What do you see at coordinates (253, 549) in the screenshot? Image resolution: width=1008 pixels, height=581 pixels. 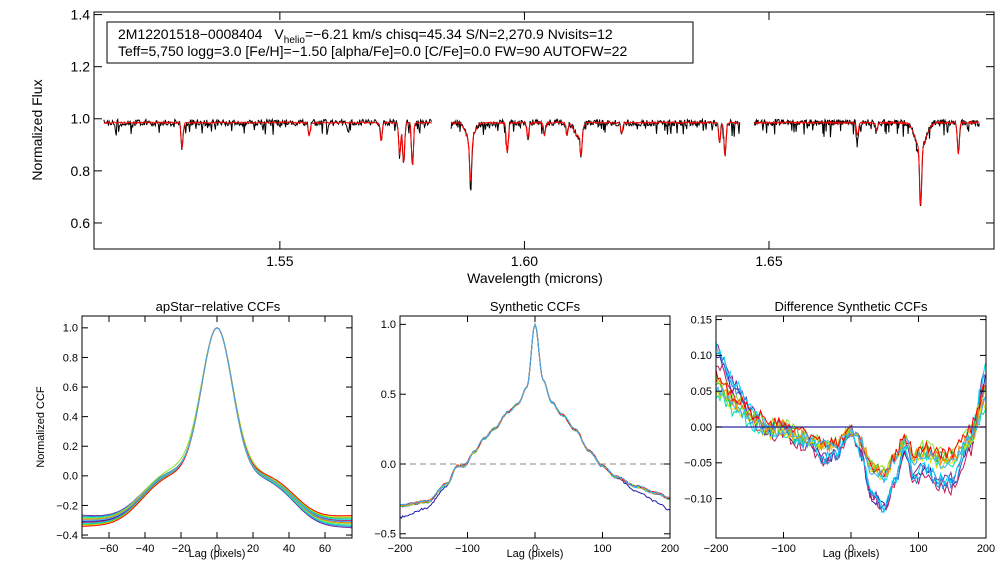 I see `apstar-ccf-x-tick-label: 20` at bounding box center [253, 549].